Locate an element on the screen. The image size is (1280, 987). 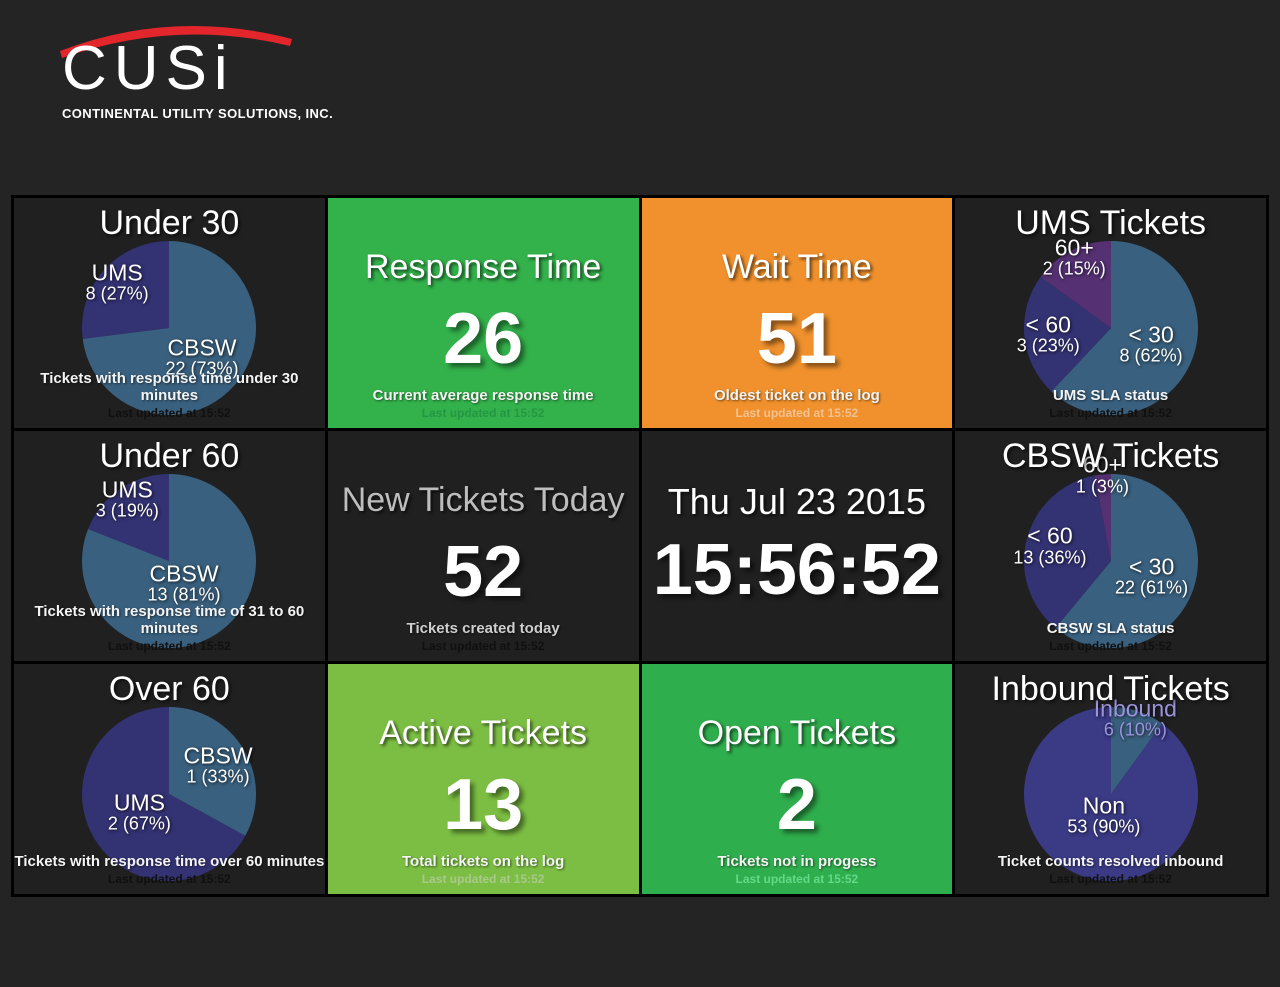
pie-slice-non is located at coordinates (1110, 794).